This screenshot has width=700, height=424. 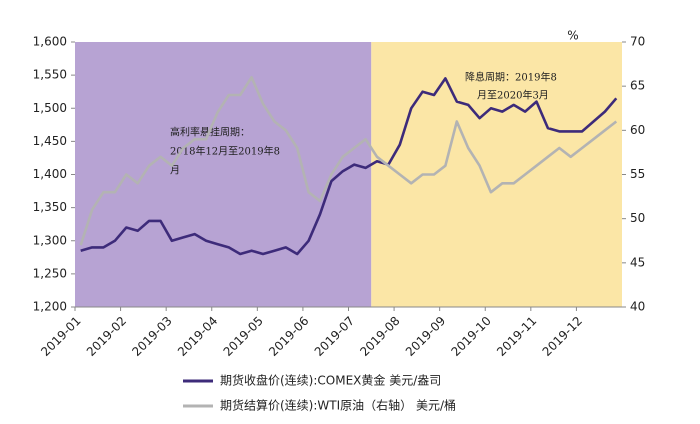 I want to click on x-tick-label: 2019-07, so click(x=334, y=336).